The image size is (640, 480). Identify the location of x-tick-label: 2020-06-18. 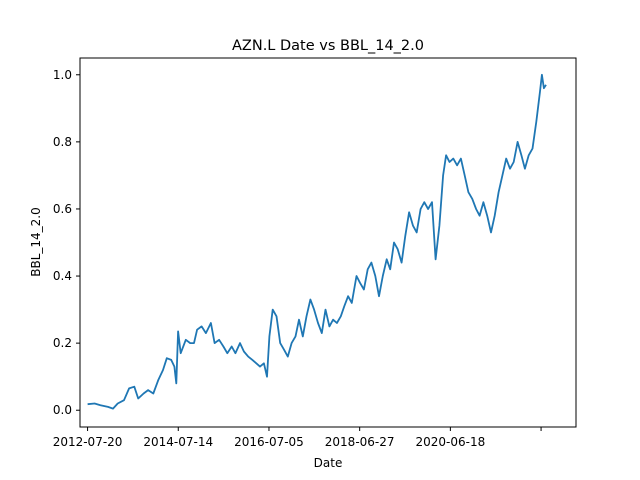
(450, 442).